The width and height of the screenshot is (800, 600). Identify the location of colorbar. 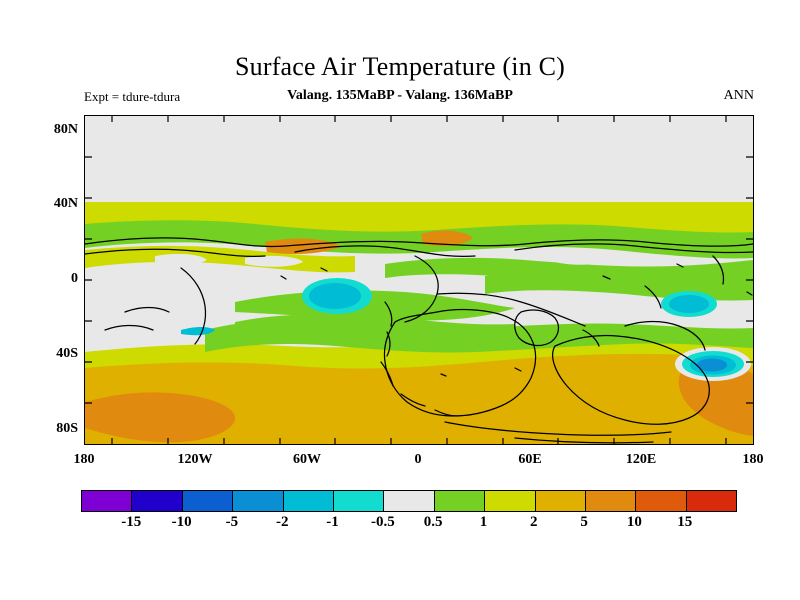
(409, 501).